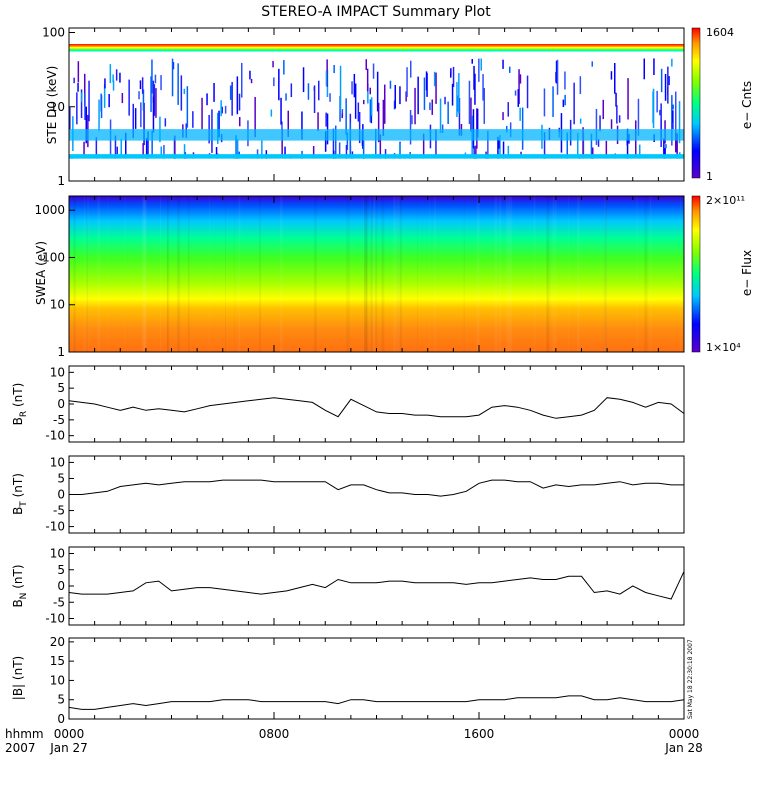  What do you see at coordinates (57, 680) in the screenshot?
I see `bmag-y-tick-label: 10` at bounding box center [57, 680].